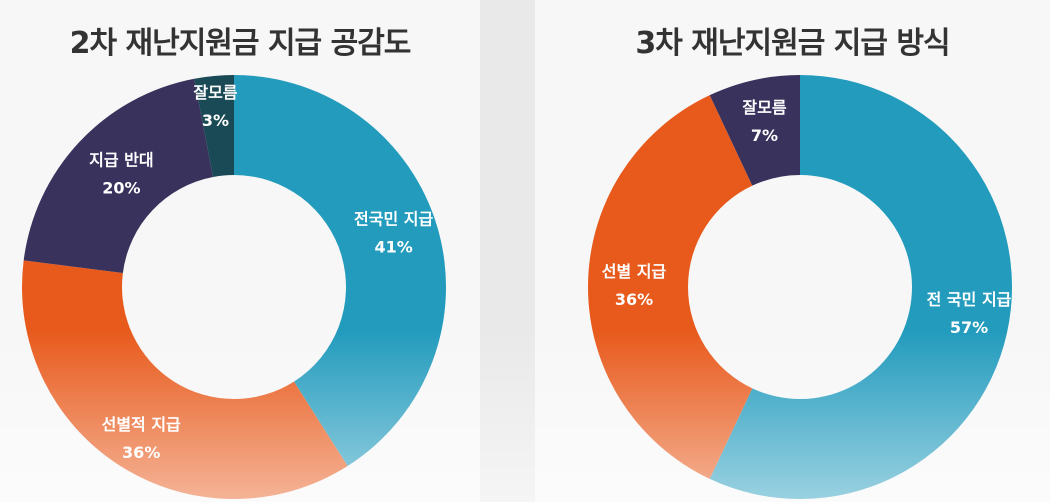  Describe the element at coordinates (634, 271) in the screenshot. I see `slice-category-label-2: 선별 지급` at that location.